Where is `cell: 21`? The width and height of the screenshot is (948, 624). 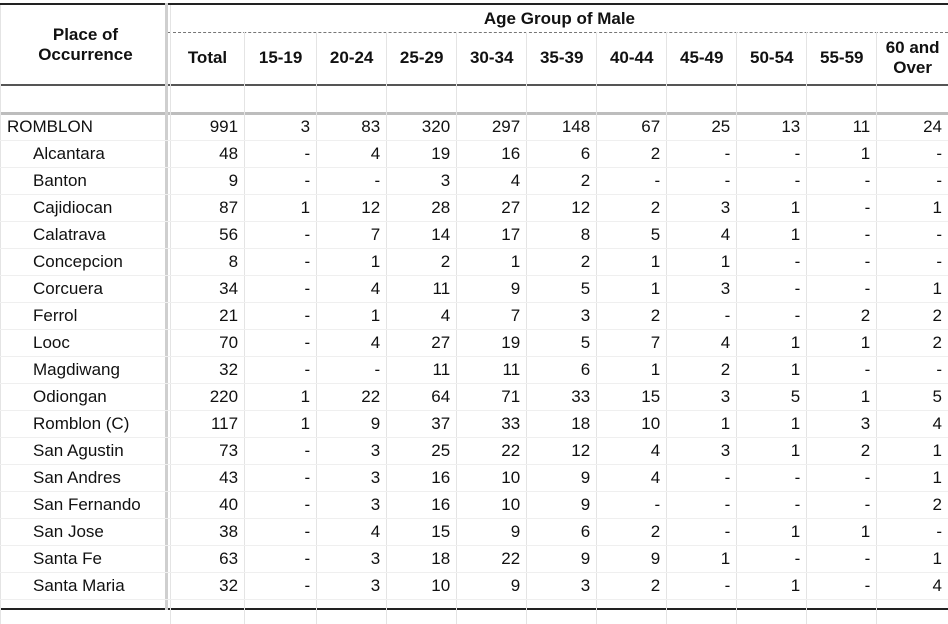 cell: 21 is located at coordinates (207, 316).